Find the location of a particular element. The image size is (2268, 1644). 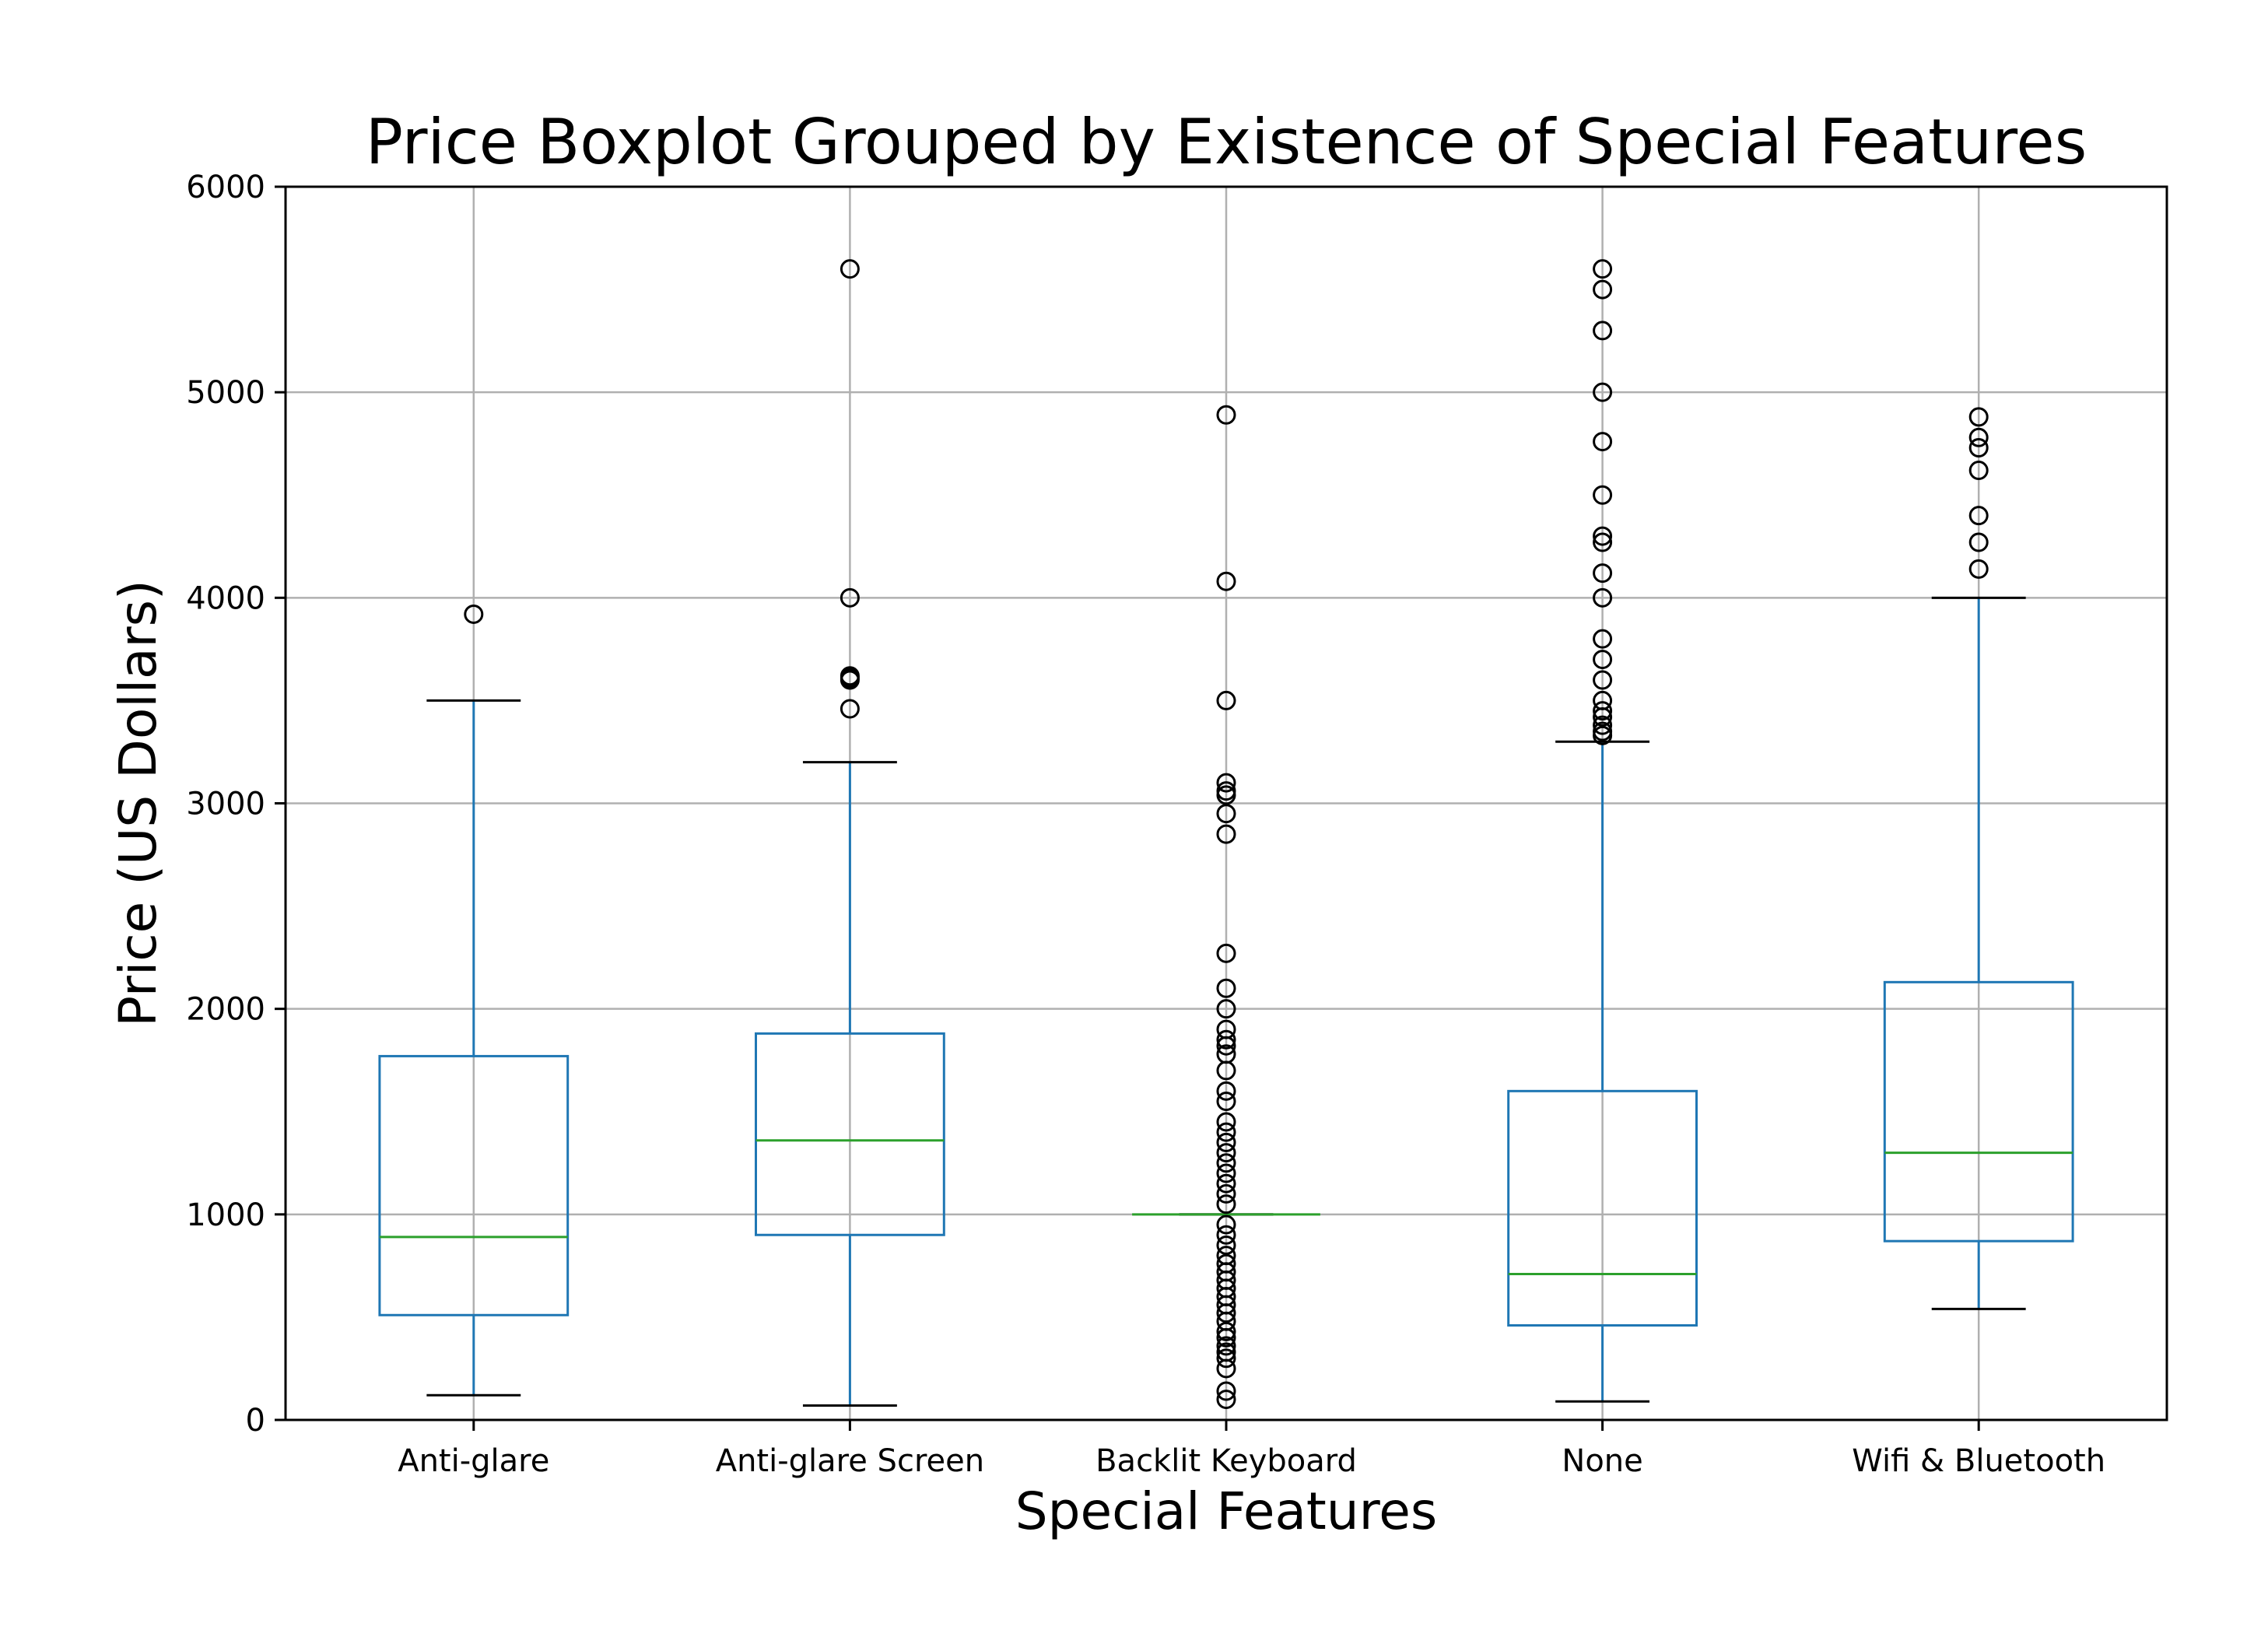

x-tick-label: None is located at coordinates (1602, 1461).